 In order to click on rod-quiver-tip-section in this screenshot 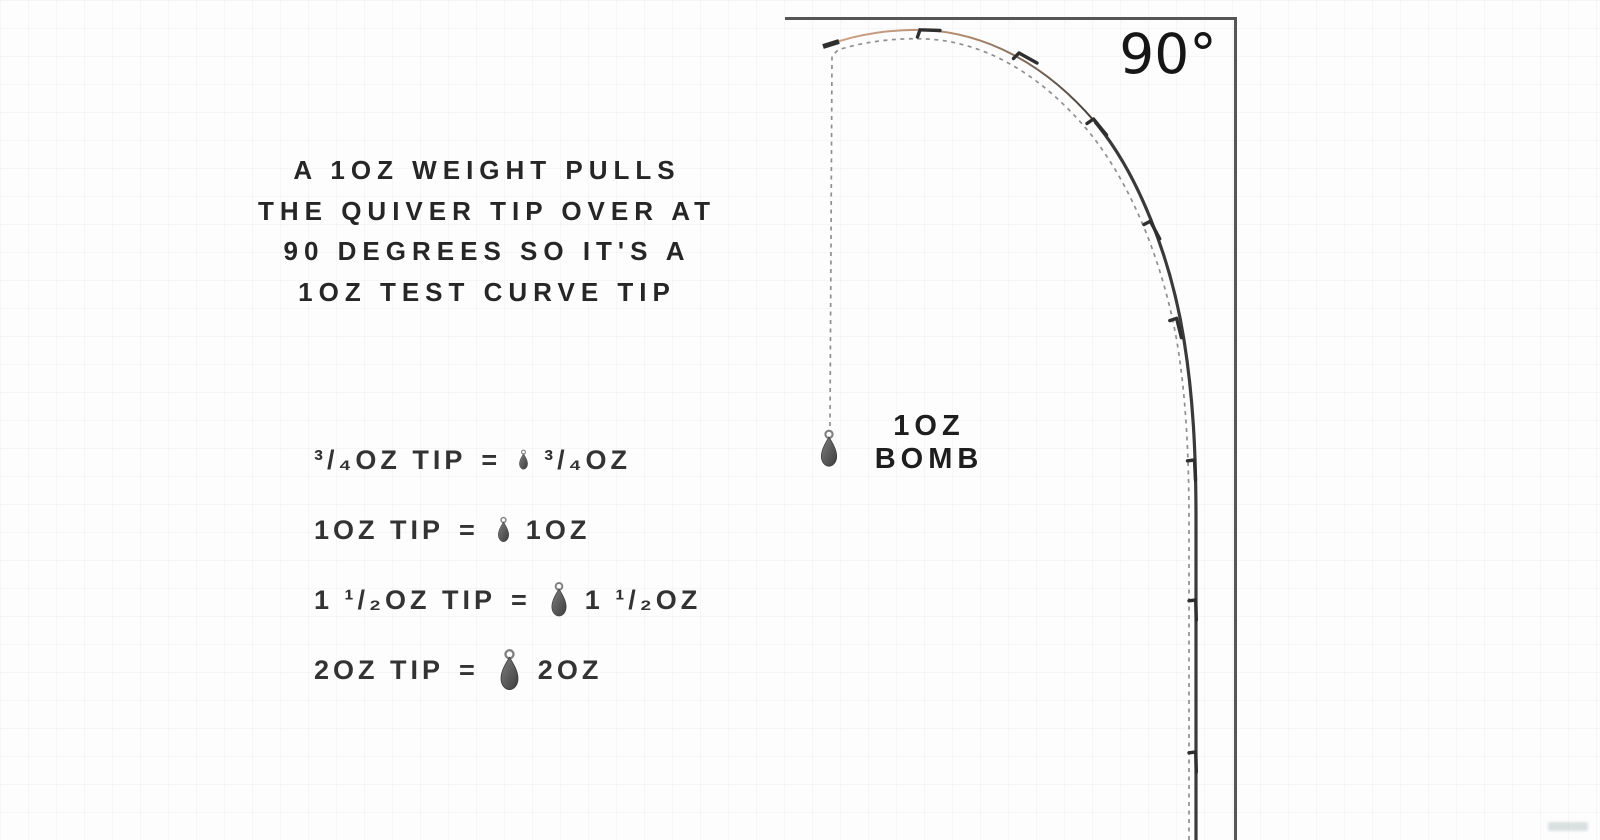, I will do `click(963, 75)`.